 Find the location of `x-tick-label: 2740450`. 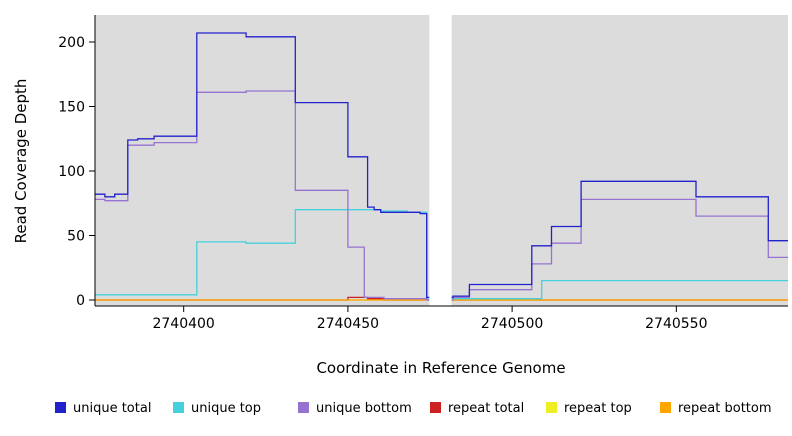

x-tick-label: 2740450 is located at coordinates (348, 324).